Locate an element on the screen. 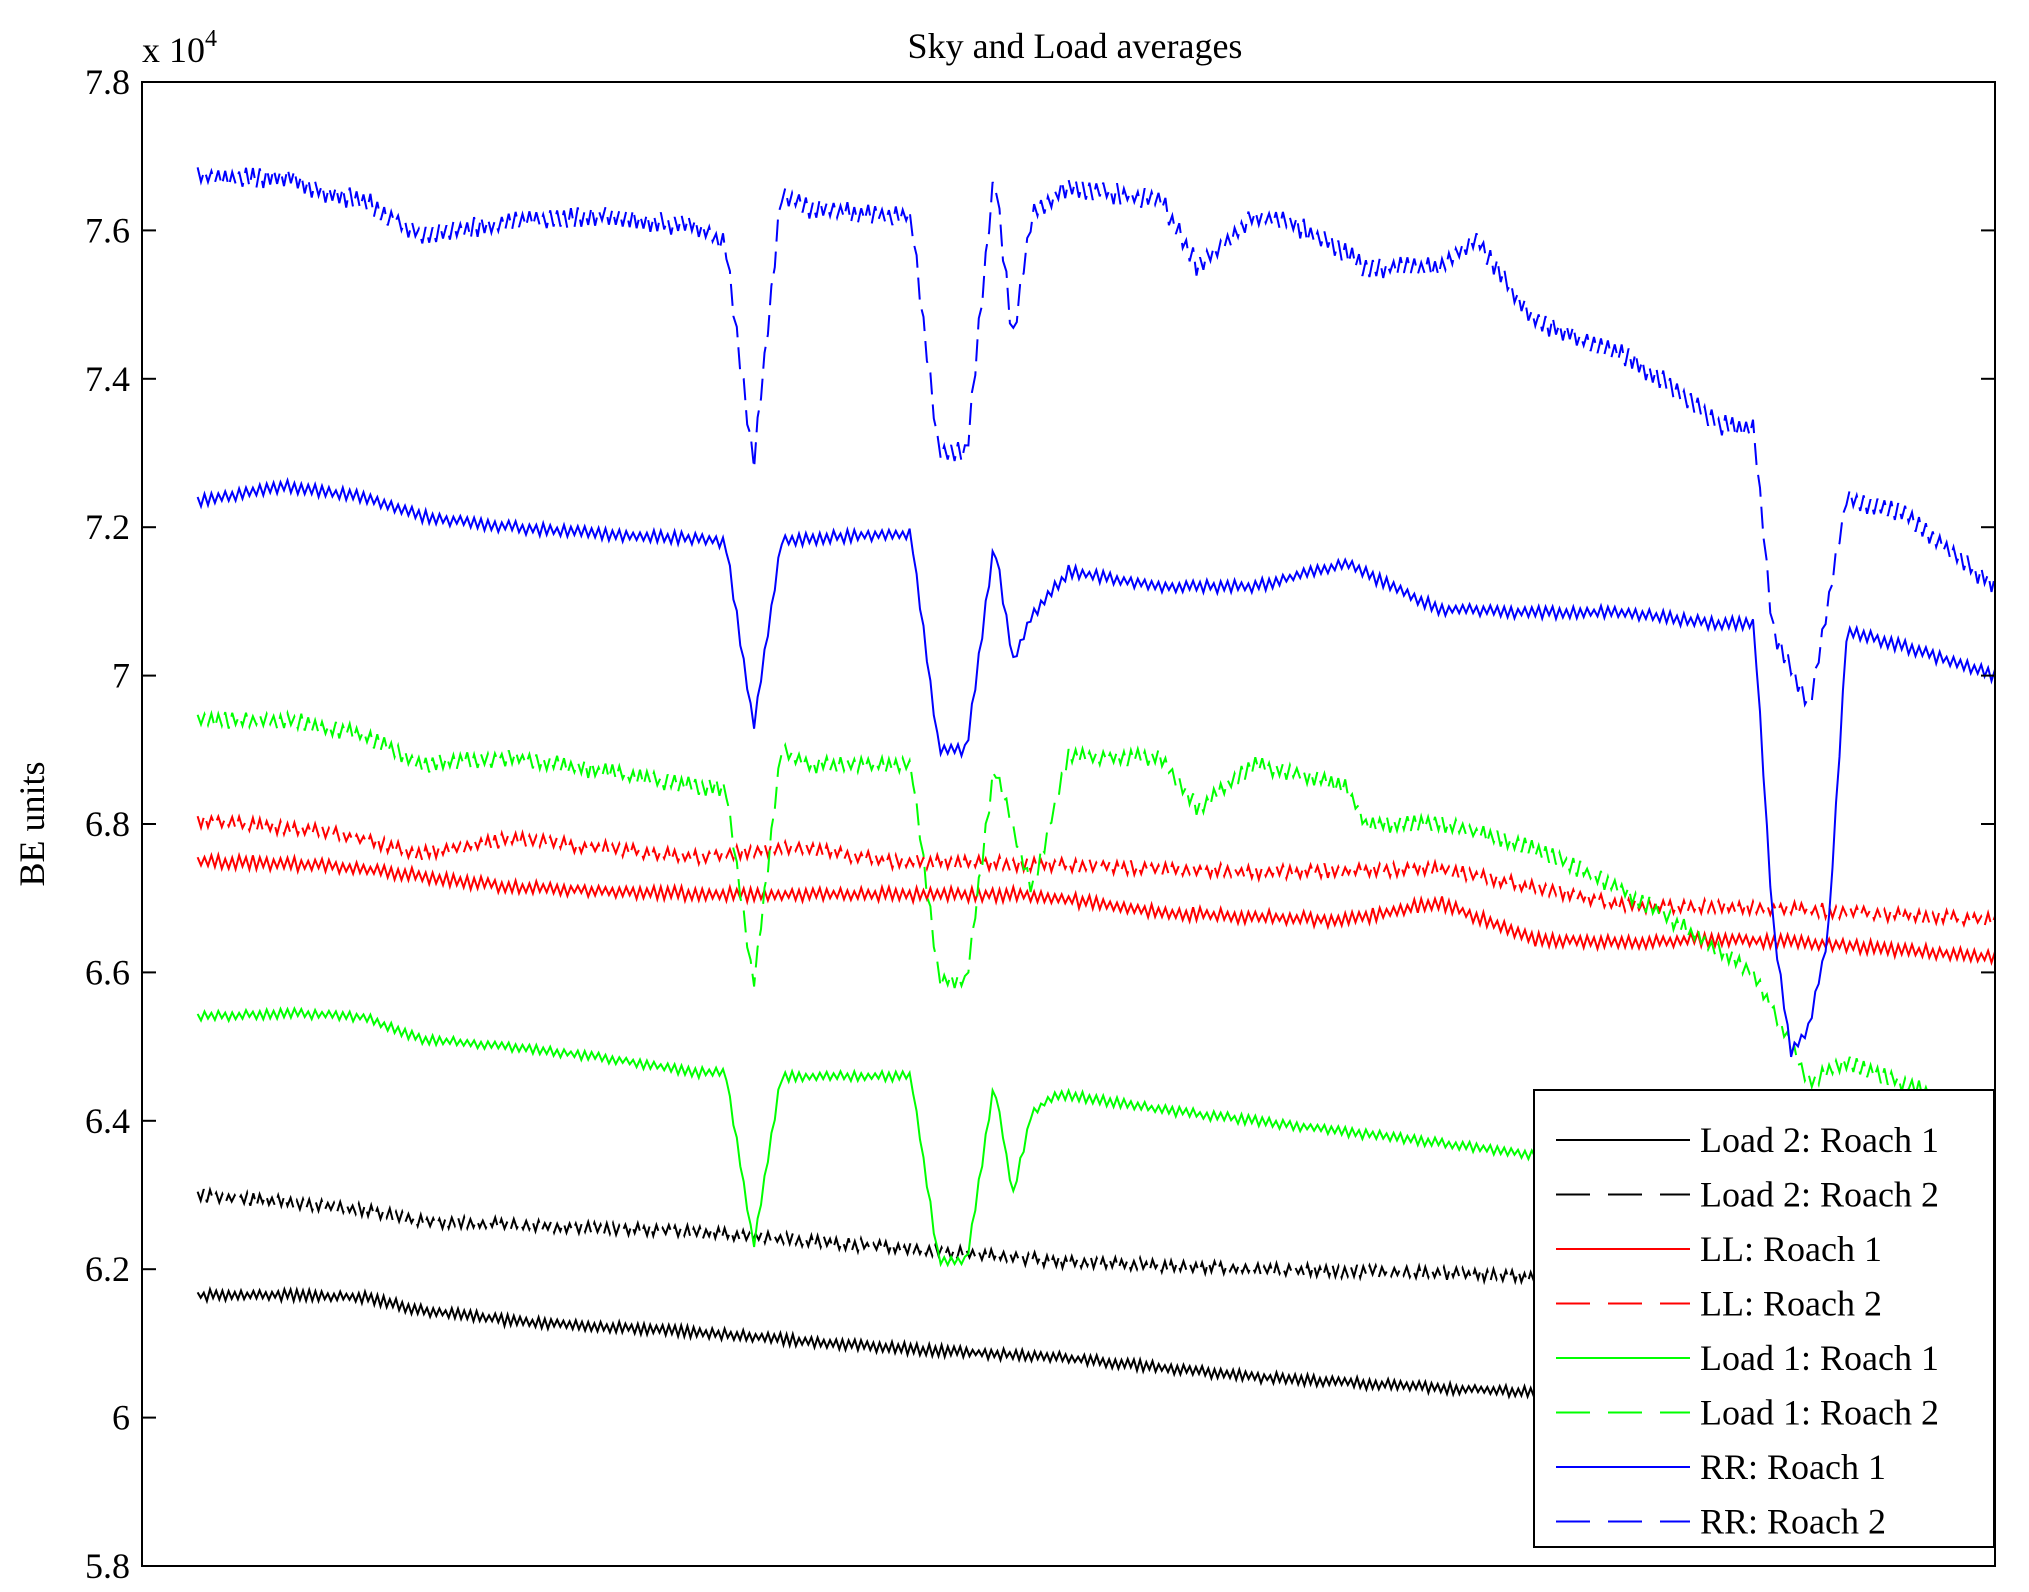 The height and width of the screenshot is (1592, 2029). y-tick-label: 7 is located at coordinates (121, 676).